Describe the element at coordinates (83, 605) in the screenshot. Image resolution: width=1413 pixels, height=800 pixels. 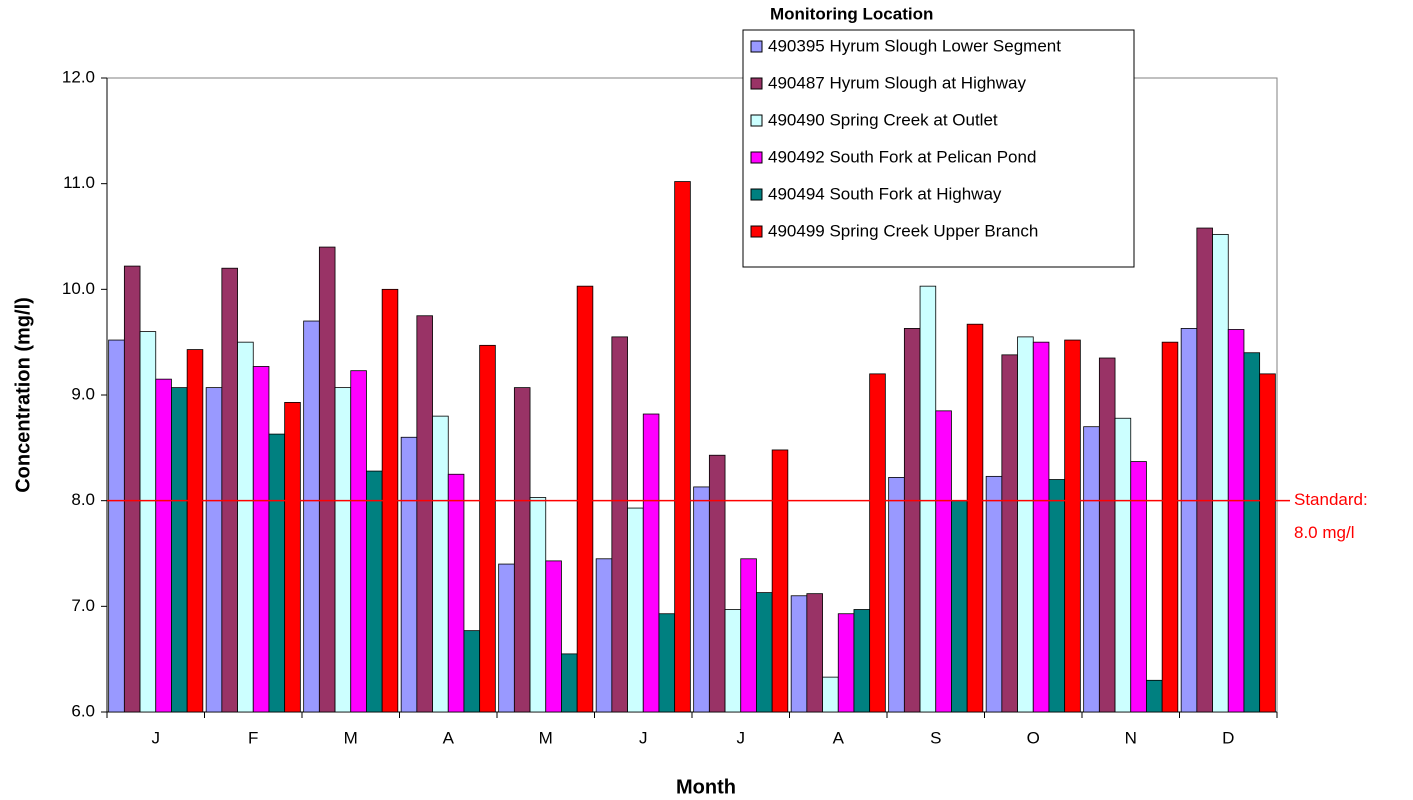
I see `y-tick-label: 7.0` at that location.